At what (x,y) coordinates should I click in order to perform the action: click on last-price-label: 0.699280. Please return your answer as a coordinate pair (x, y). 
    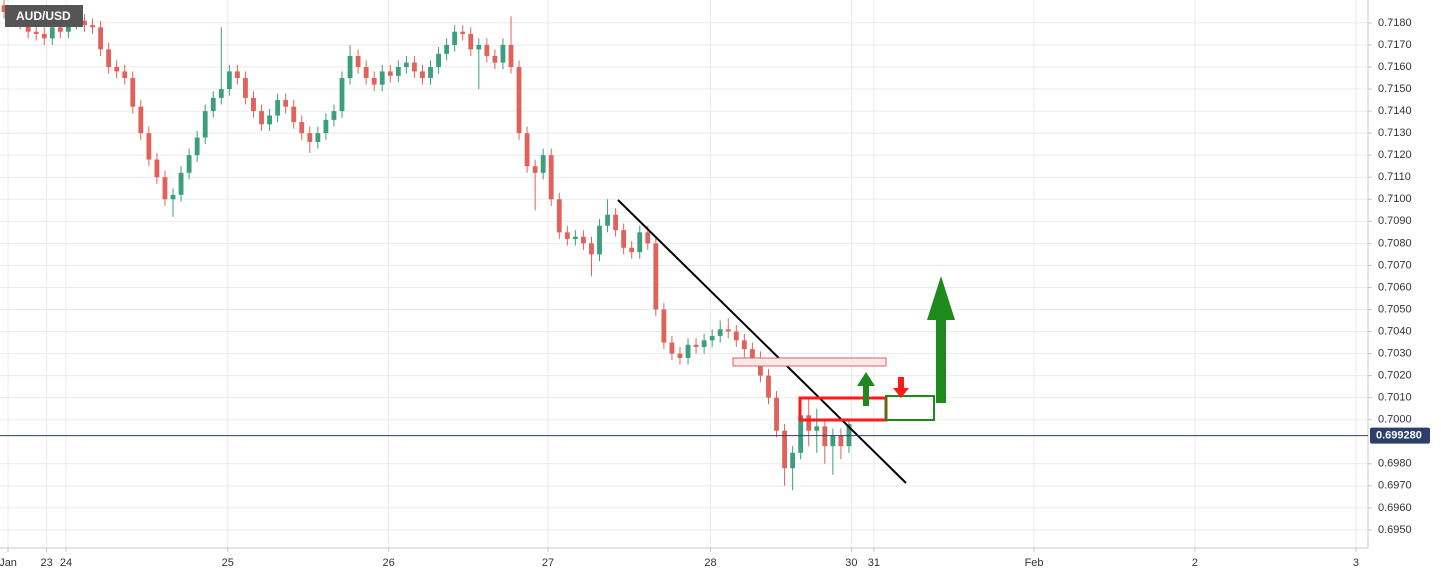
    Looking at the image, I should click on (1399, 435).